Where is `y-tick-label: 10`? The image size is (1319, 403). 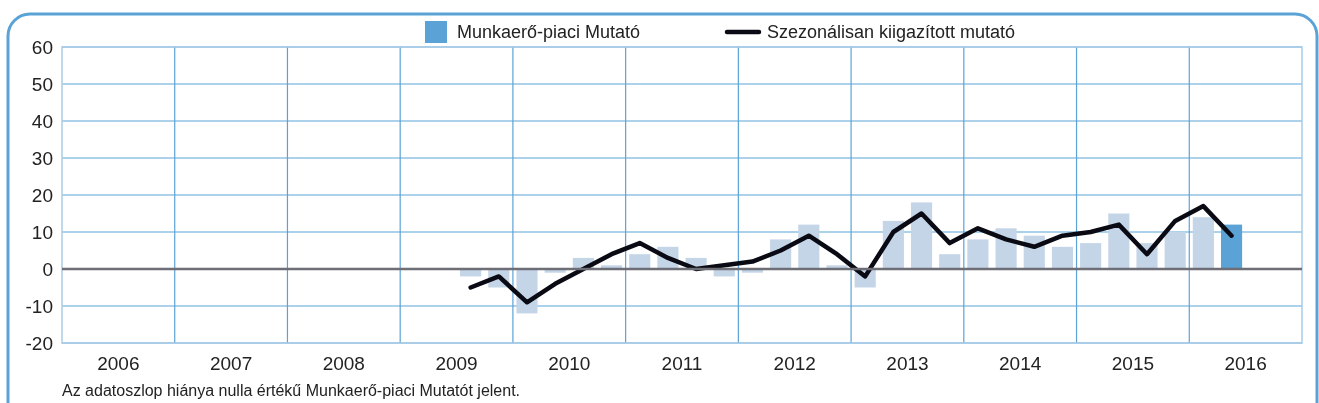 y-tick-label: 10 is located at coordinates (42, 232).